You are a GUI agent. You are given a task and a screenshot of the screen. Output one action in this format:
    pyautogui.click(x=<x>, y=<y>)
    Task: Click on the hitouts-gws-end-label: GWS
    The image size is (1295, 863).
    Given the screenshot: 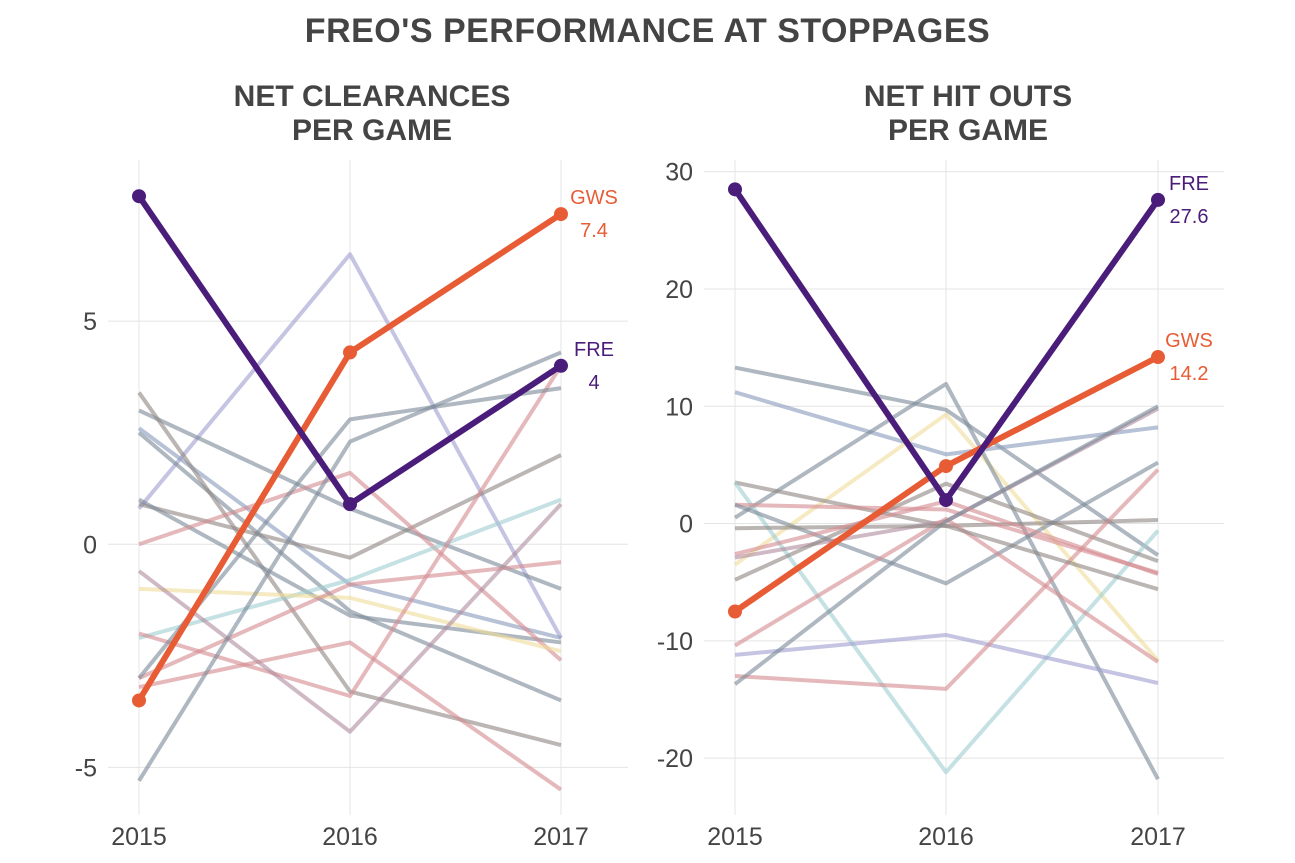 What is the action you would take?
    pyautogui.click(x=1189, y=341)
    